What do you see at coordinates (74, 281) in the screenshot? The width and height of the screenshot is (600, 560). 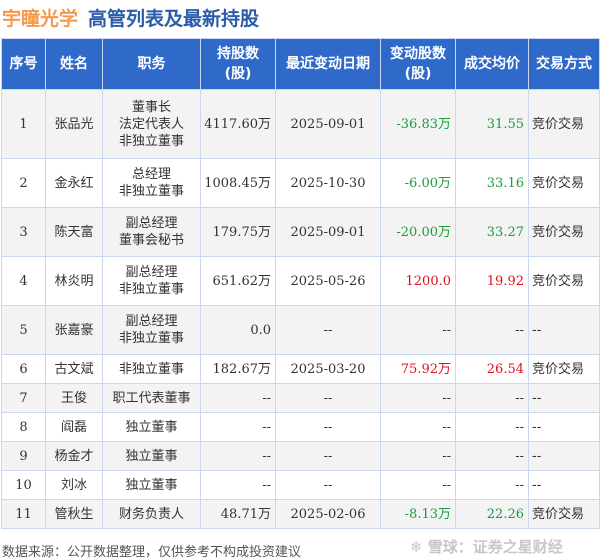 I see `name-cell: 林炎明` at bounding box center [74, 281].